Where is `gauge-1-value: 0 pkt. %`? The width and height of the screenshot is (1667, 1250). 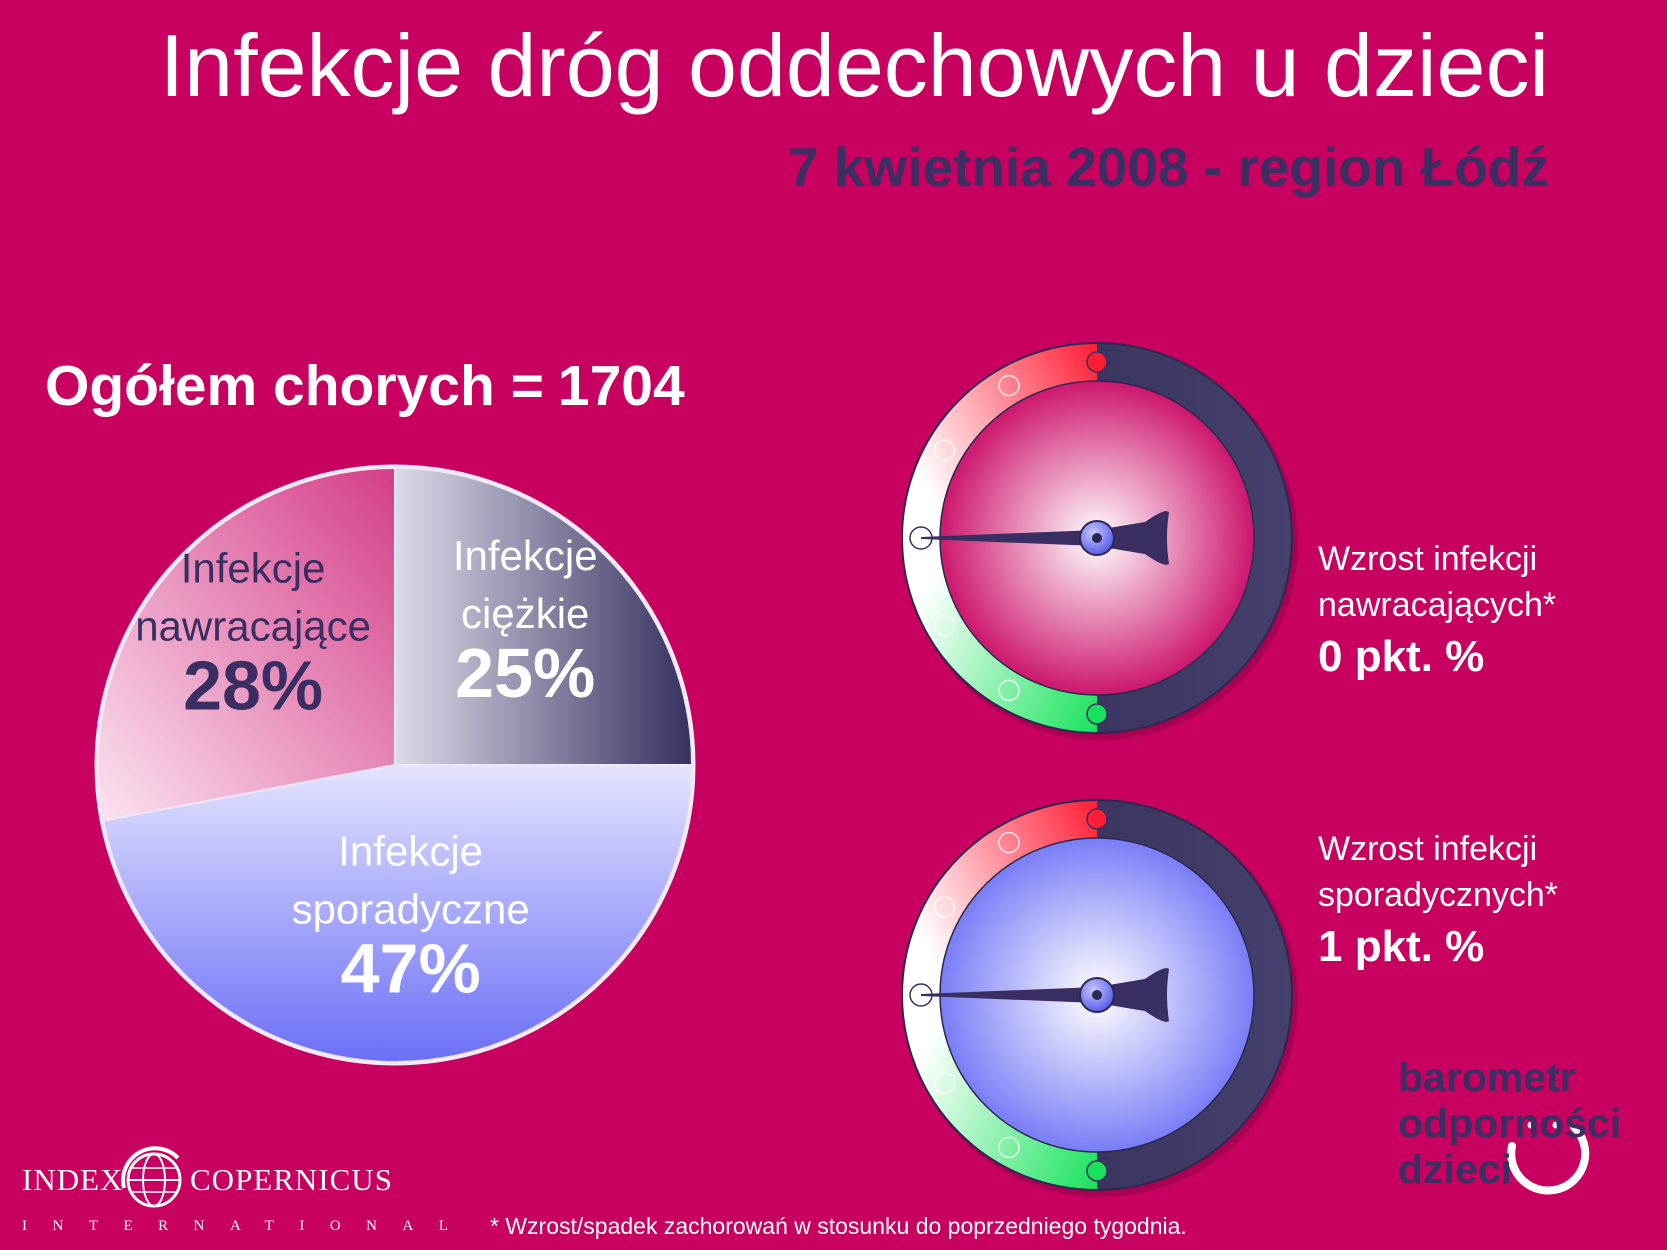 gauge-1-value: 0 pkt. % is located at coordinates (1401, 656).